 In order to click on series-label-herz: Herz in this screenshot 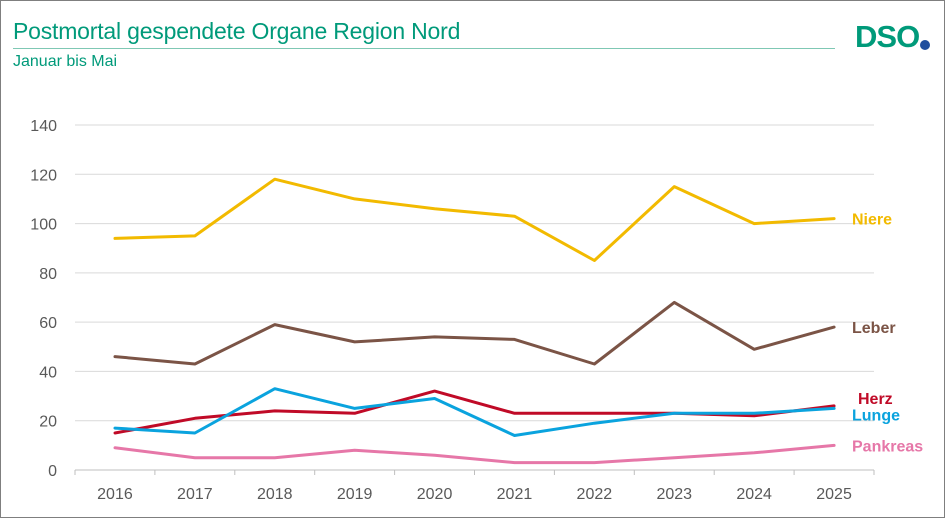, I will do `click(875, 399)`.